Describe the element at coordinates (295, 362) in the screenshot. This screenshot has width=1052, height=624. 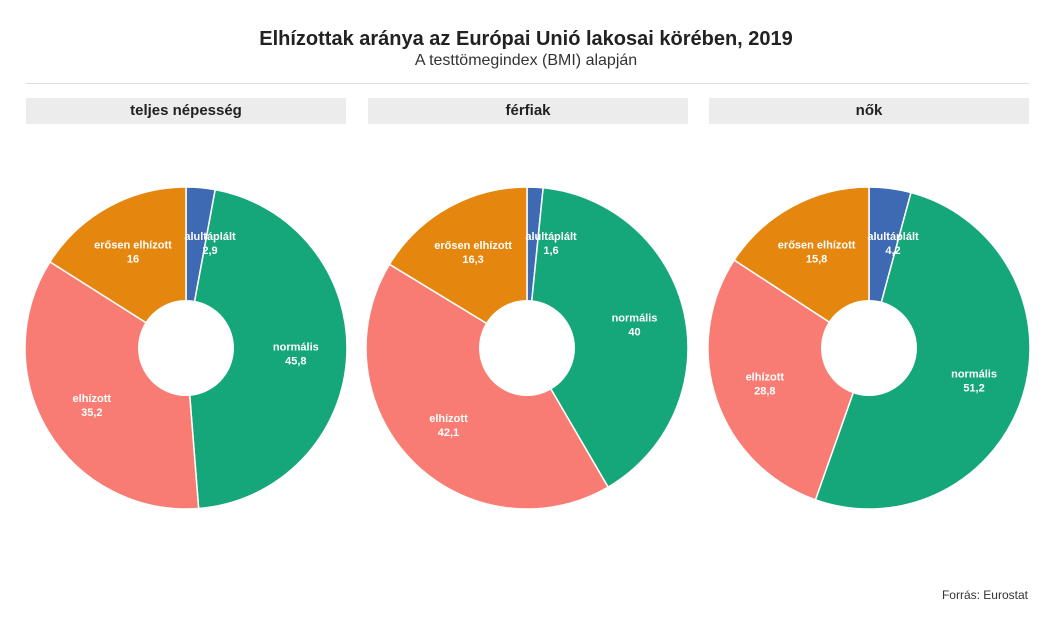
I see `label-total-normal-value: 45,8` at that location.